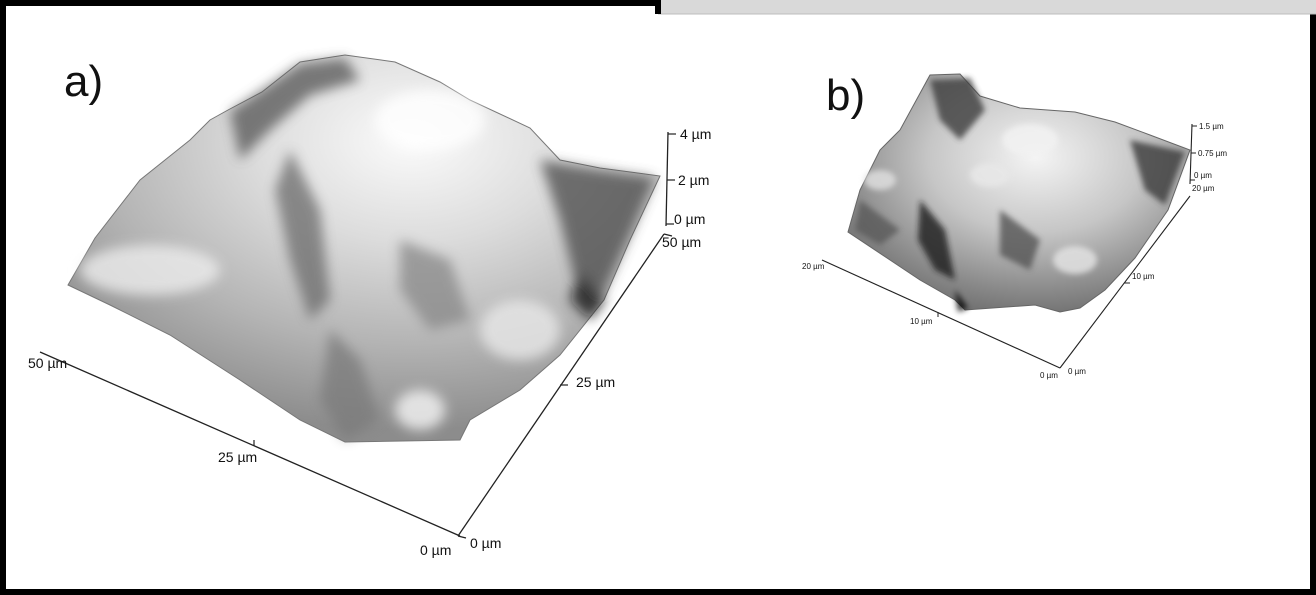  Describe the element at coordinates (1203, 188) in the screenshot. I see `panel-b-right-tick-top: 20 µm` at that location.